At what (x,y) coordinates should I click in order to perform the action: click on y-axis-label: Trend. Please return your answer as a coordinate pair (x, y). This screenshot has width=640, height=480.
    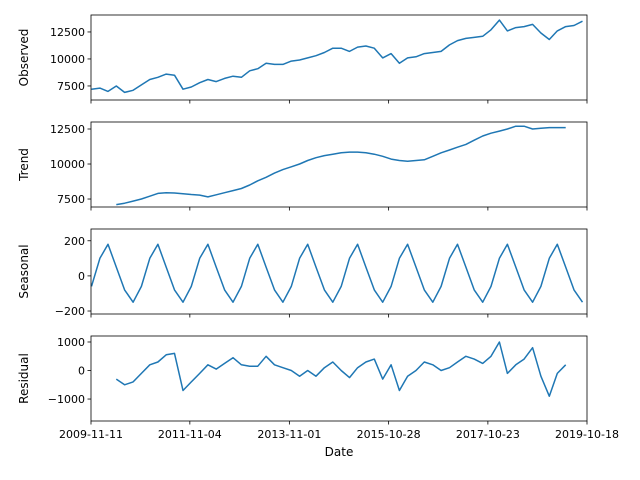
    Looking at the image, I should click on (24, 165).